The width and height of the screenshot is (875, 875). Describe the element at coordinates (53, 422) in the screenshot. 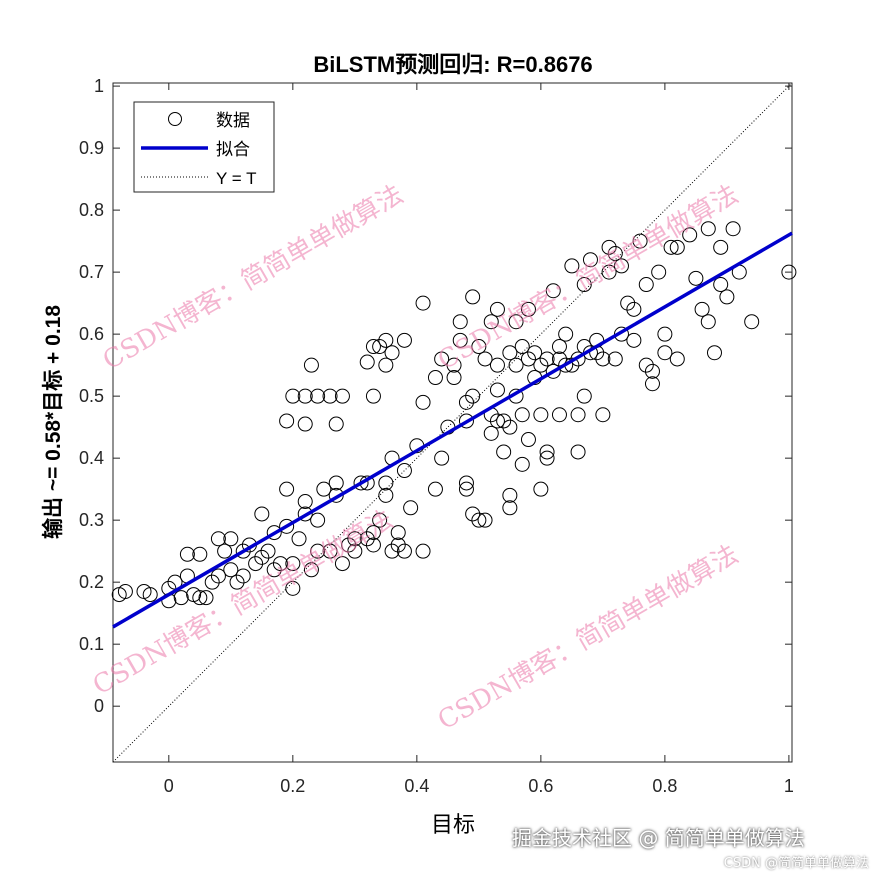

I see `y-axis-label: 输出 ~= 0.58*目标 + 0.18` at that location.